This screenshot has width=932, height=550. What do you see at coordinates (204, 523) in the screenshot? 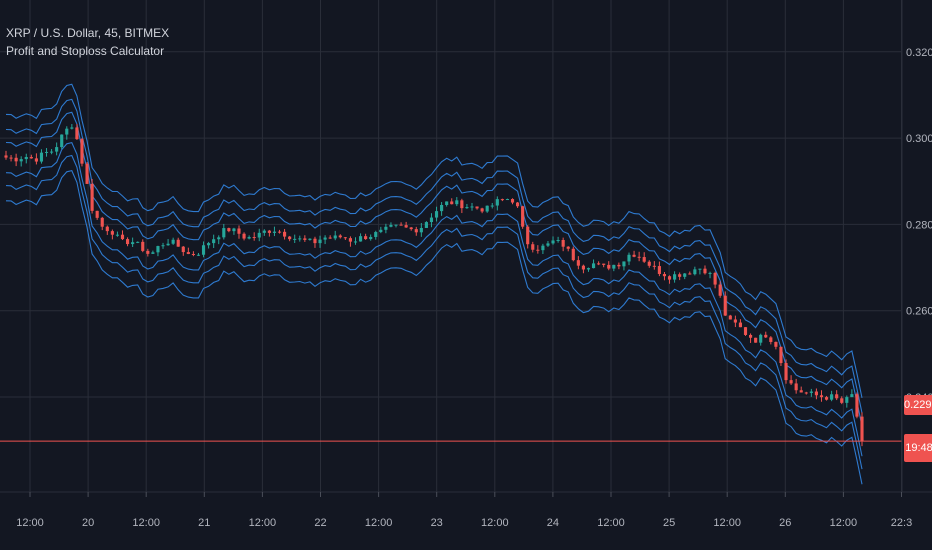
I see `x-tick-label: 21` at bounding box center [204, 523].